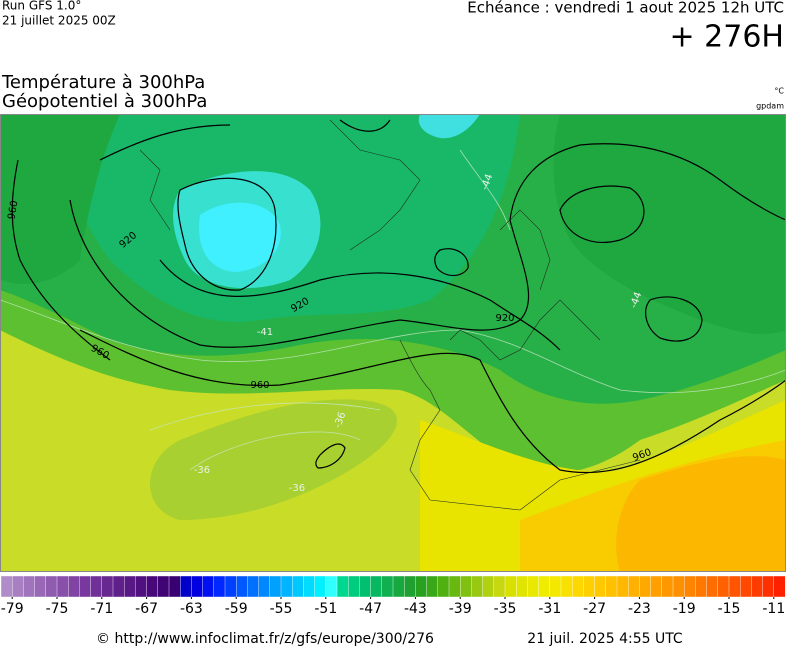  Describe the element at coordinates (103, 82) in the screenshot. I see `title-temperature: Température à 300hPa` at that location.